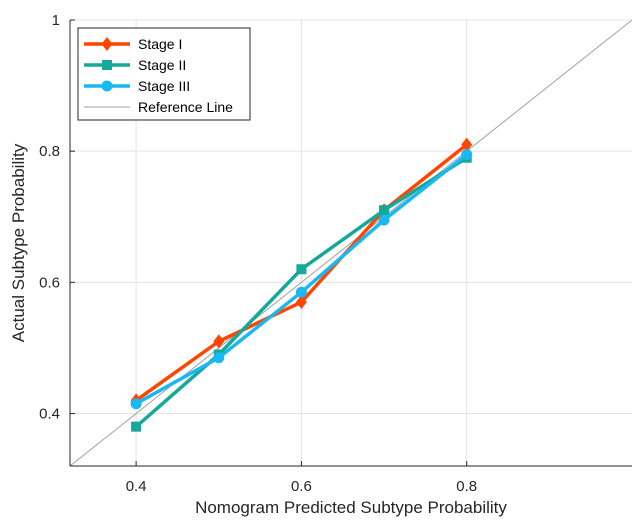 This screenshot has width=632, height=523. What do you see at coordinates (185, 107) in the screenshot?
I see `legend-label: Reference Line` at bounding box center [185, 107].